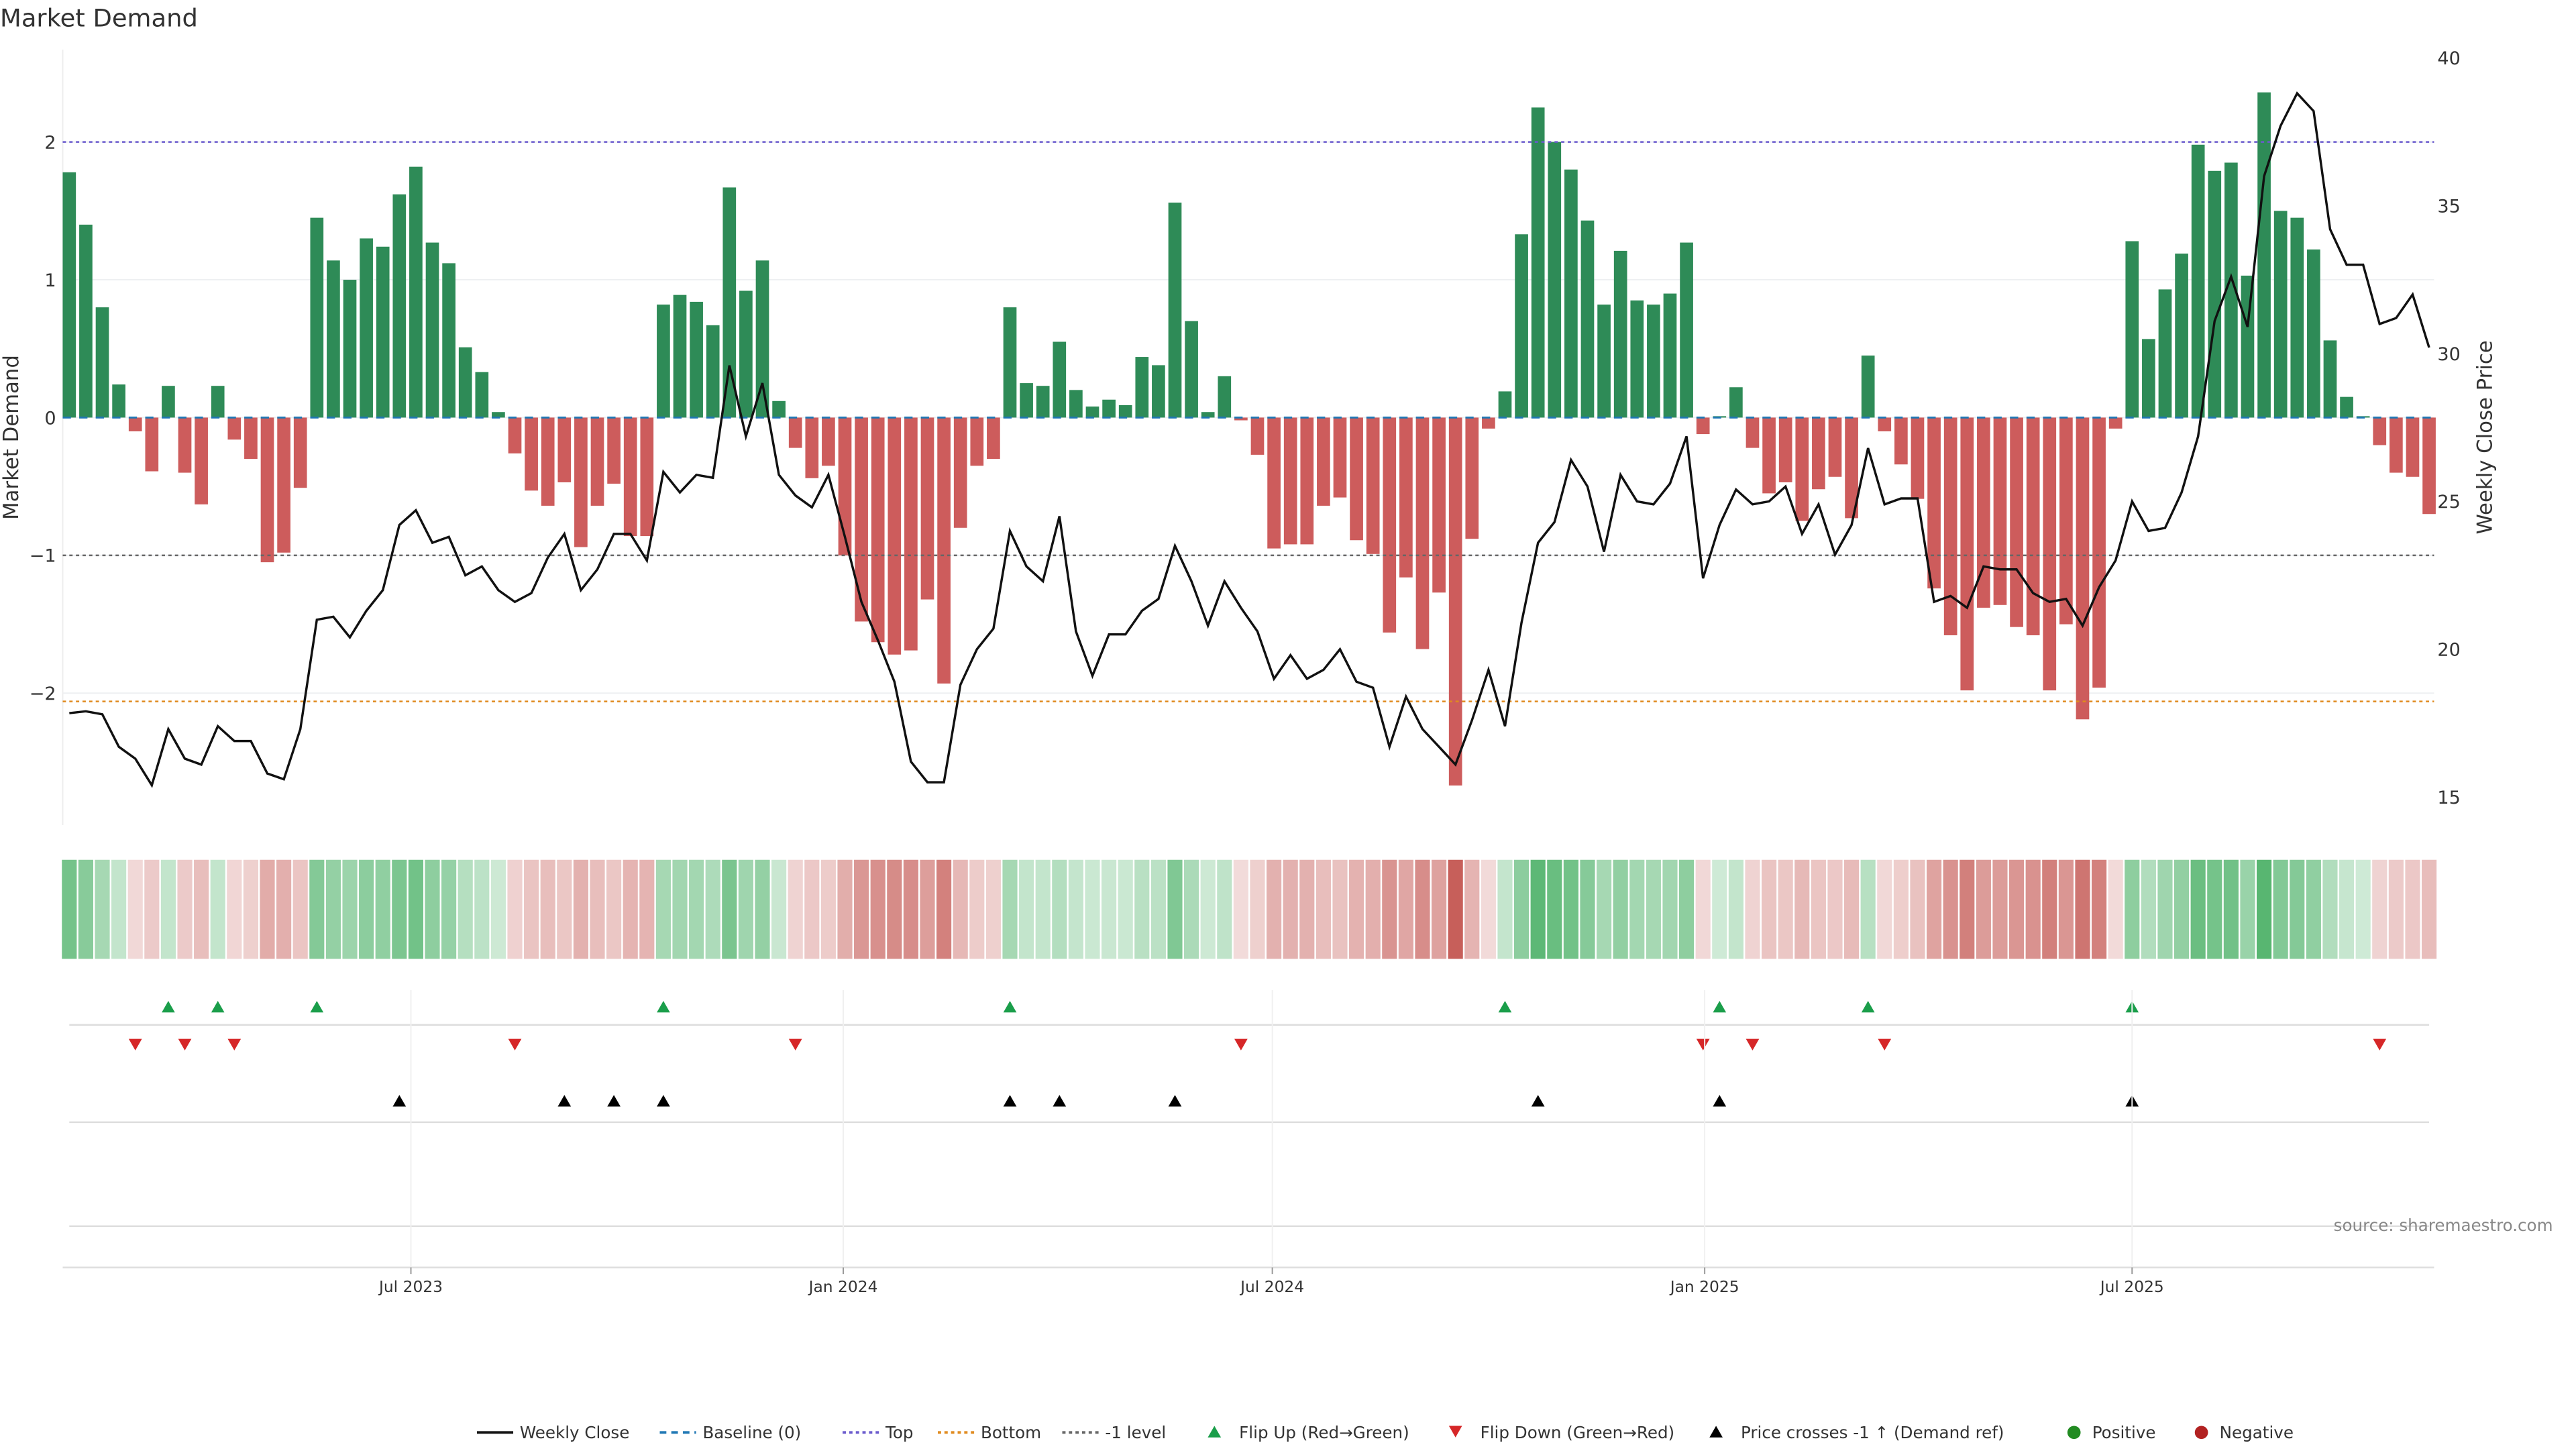 This screenshot has width=2576, height=1449. What do you see at coordinates (2448, 58) in the screenshot?
I see `y2-tick-label: 40` at bounding box center [2448, 58].